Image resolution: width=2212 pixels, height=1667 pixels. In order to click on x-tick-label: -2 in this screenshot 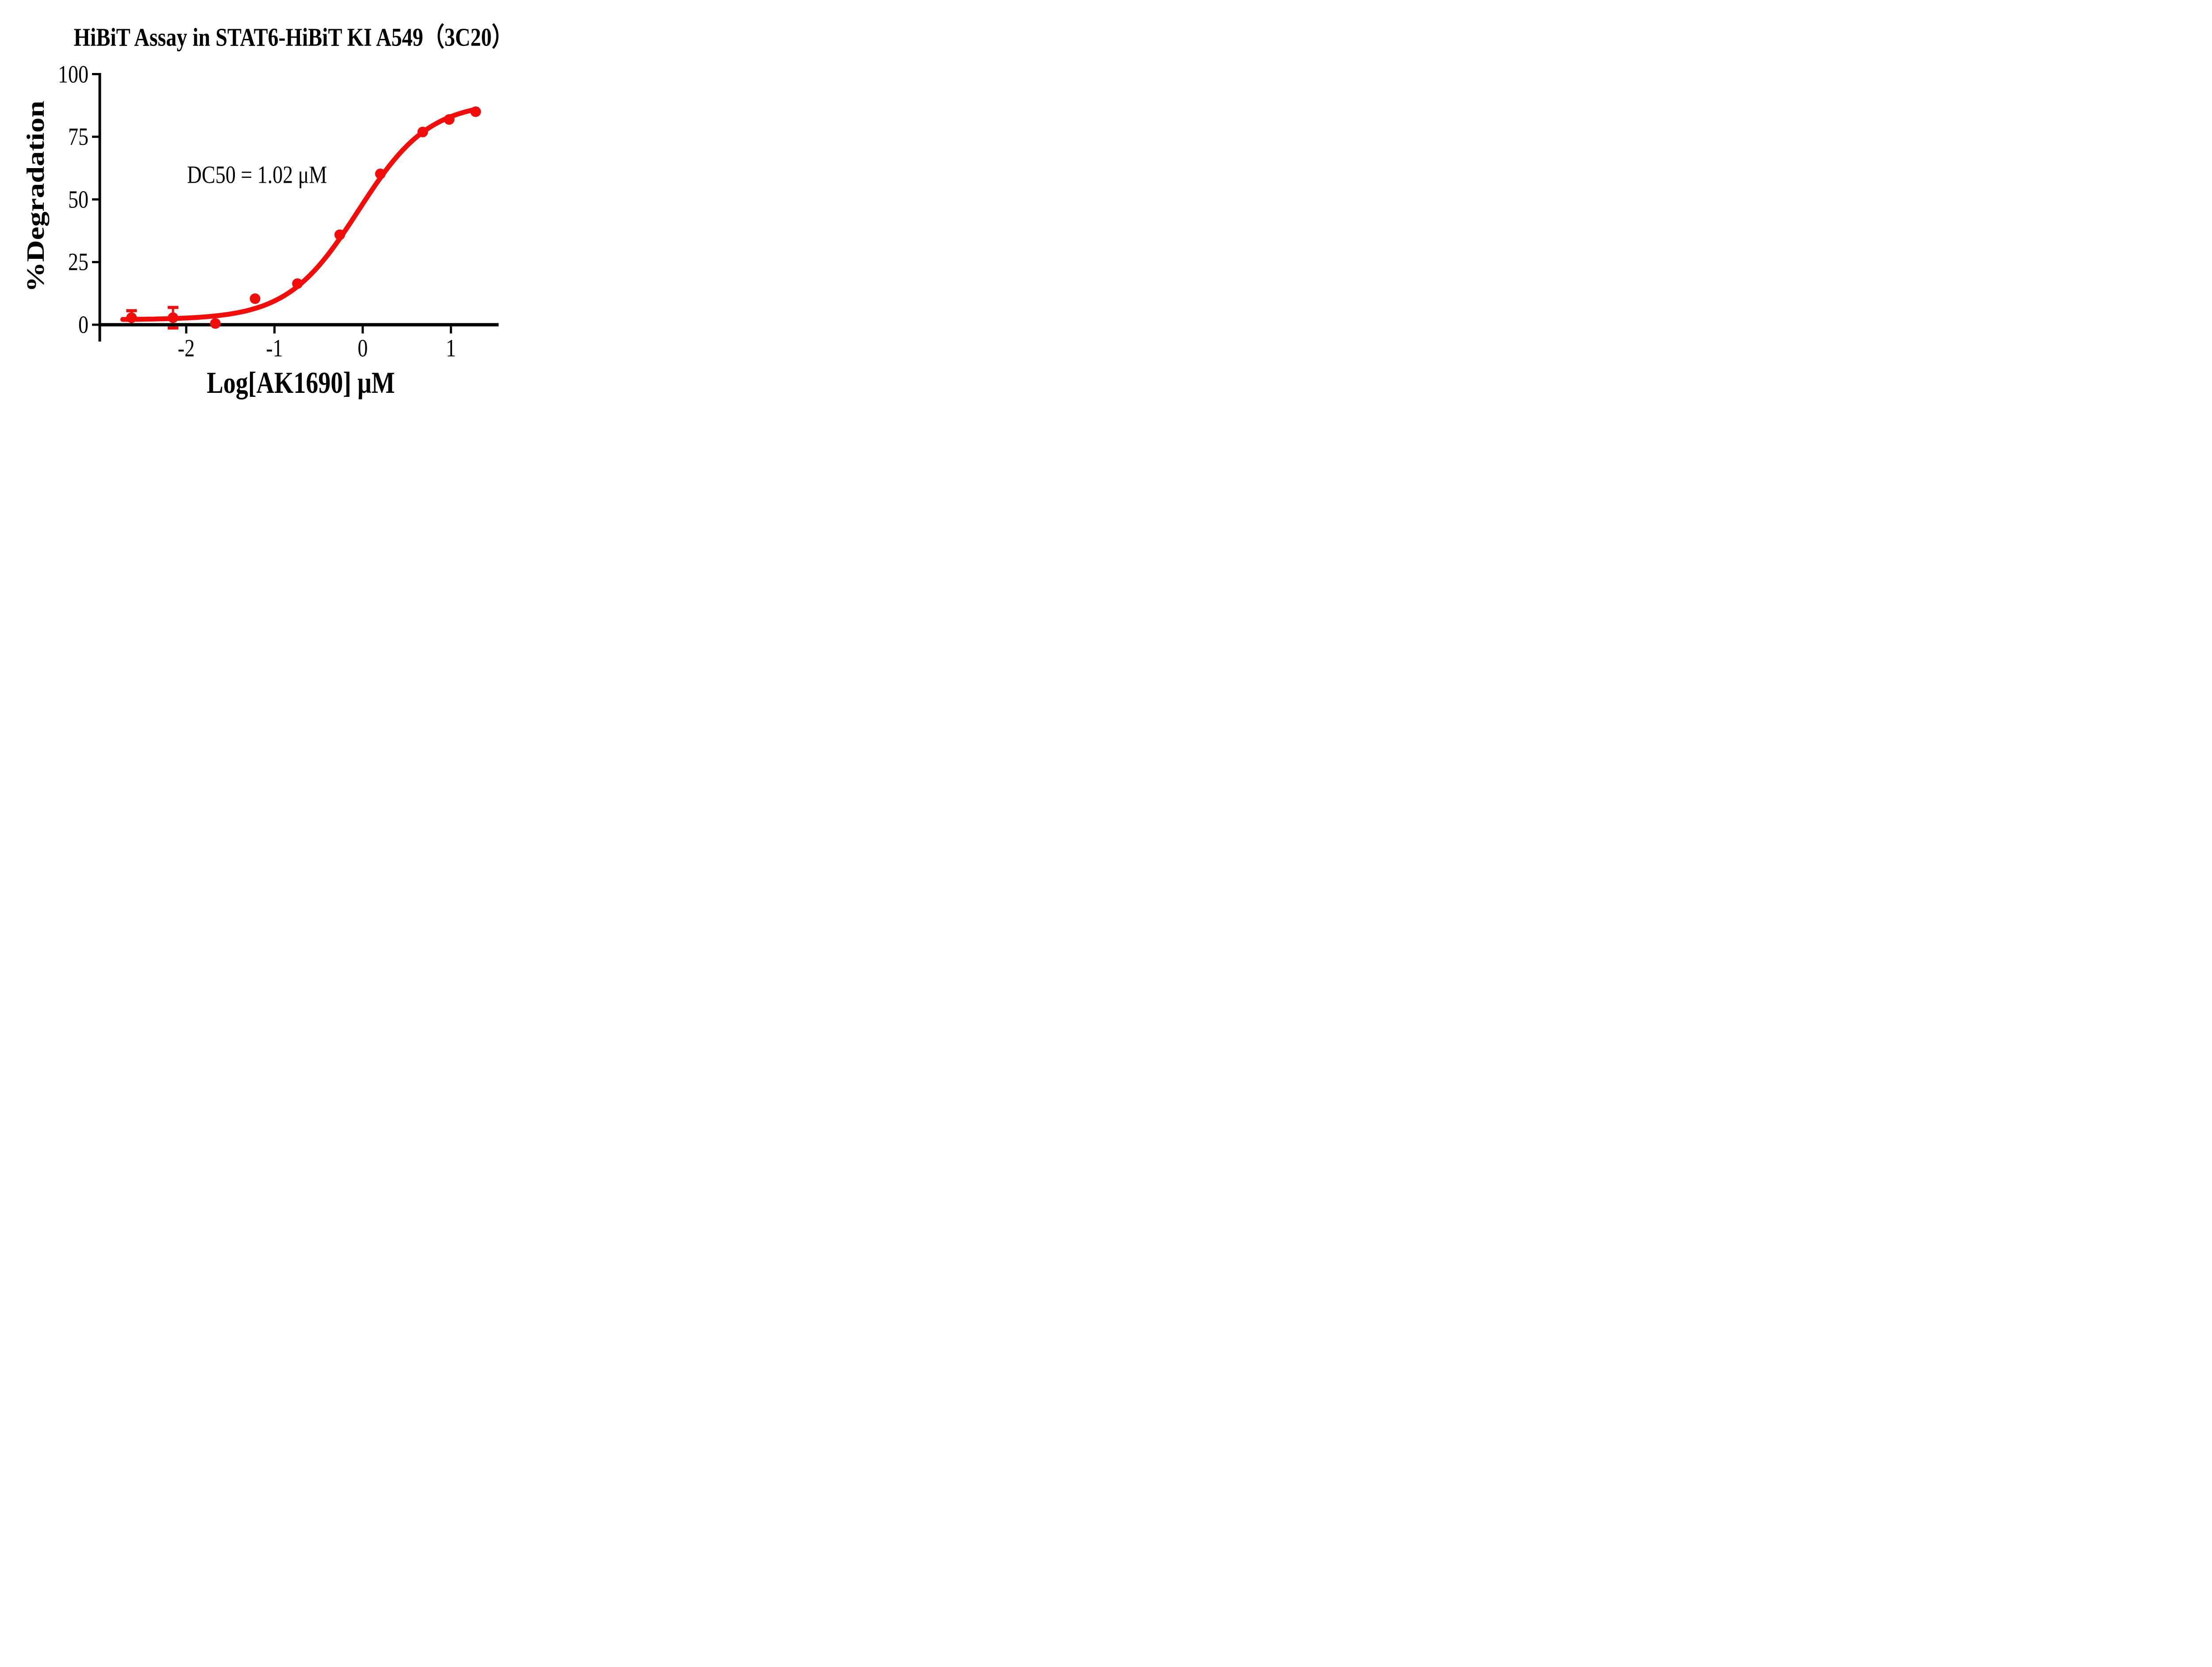, I will do `click(186, 348)`.